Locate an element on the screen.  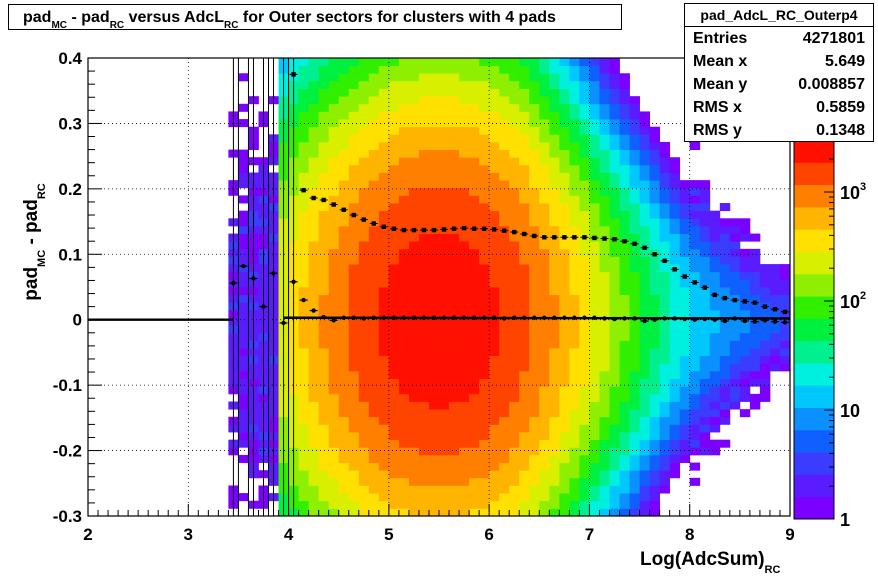
stats-row-rms-x: RMS x 0.5859 is located at coordinates (779, 107).